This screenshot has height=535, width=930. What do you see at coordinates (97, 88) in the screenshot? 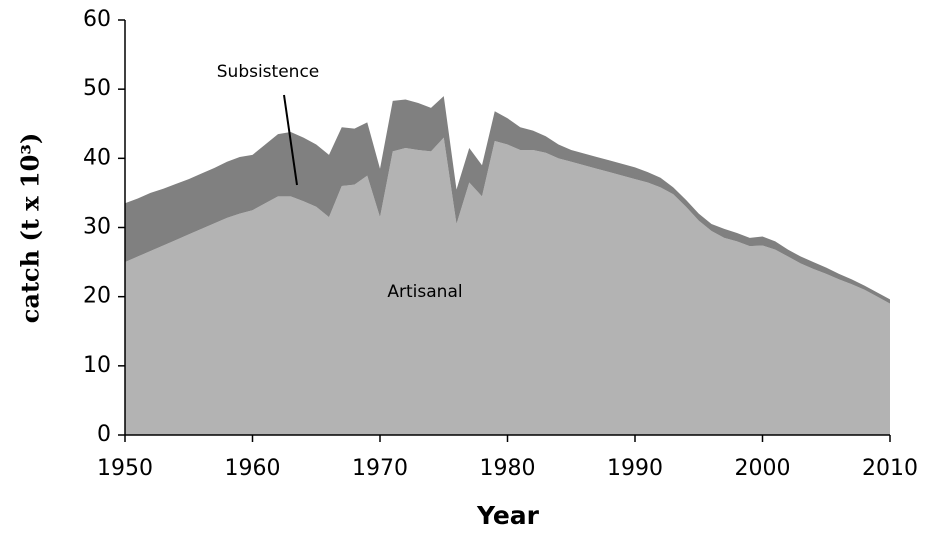
I see `y-tick-label: 50` at bounding box center [97, 88].